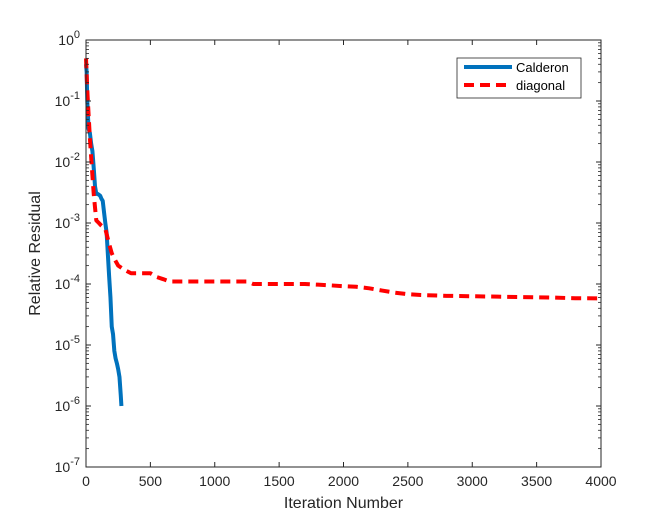  What do you see at coordinates (472, 481) in the screenshot?
I see `x-tick-label: 3000` at bounding box center [472, 481].